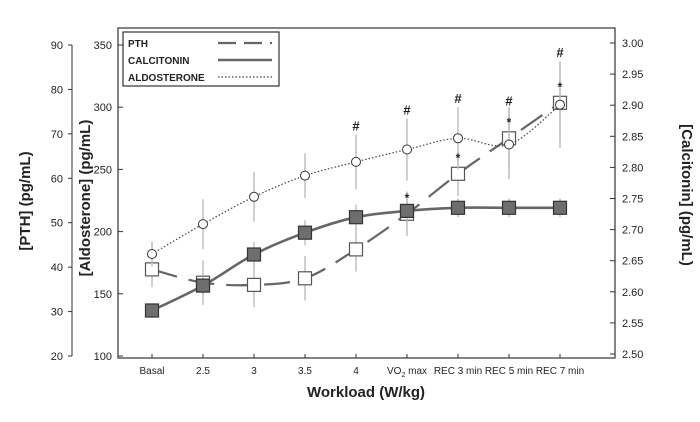 The width and height of the screenshot is (700, 422). What do you see at coordinates (166, 78) in the screenshot?
I see `legend-label: ALDOSTERONE` at bounding box center [166, 78].